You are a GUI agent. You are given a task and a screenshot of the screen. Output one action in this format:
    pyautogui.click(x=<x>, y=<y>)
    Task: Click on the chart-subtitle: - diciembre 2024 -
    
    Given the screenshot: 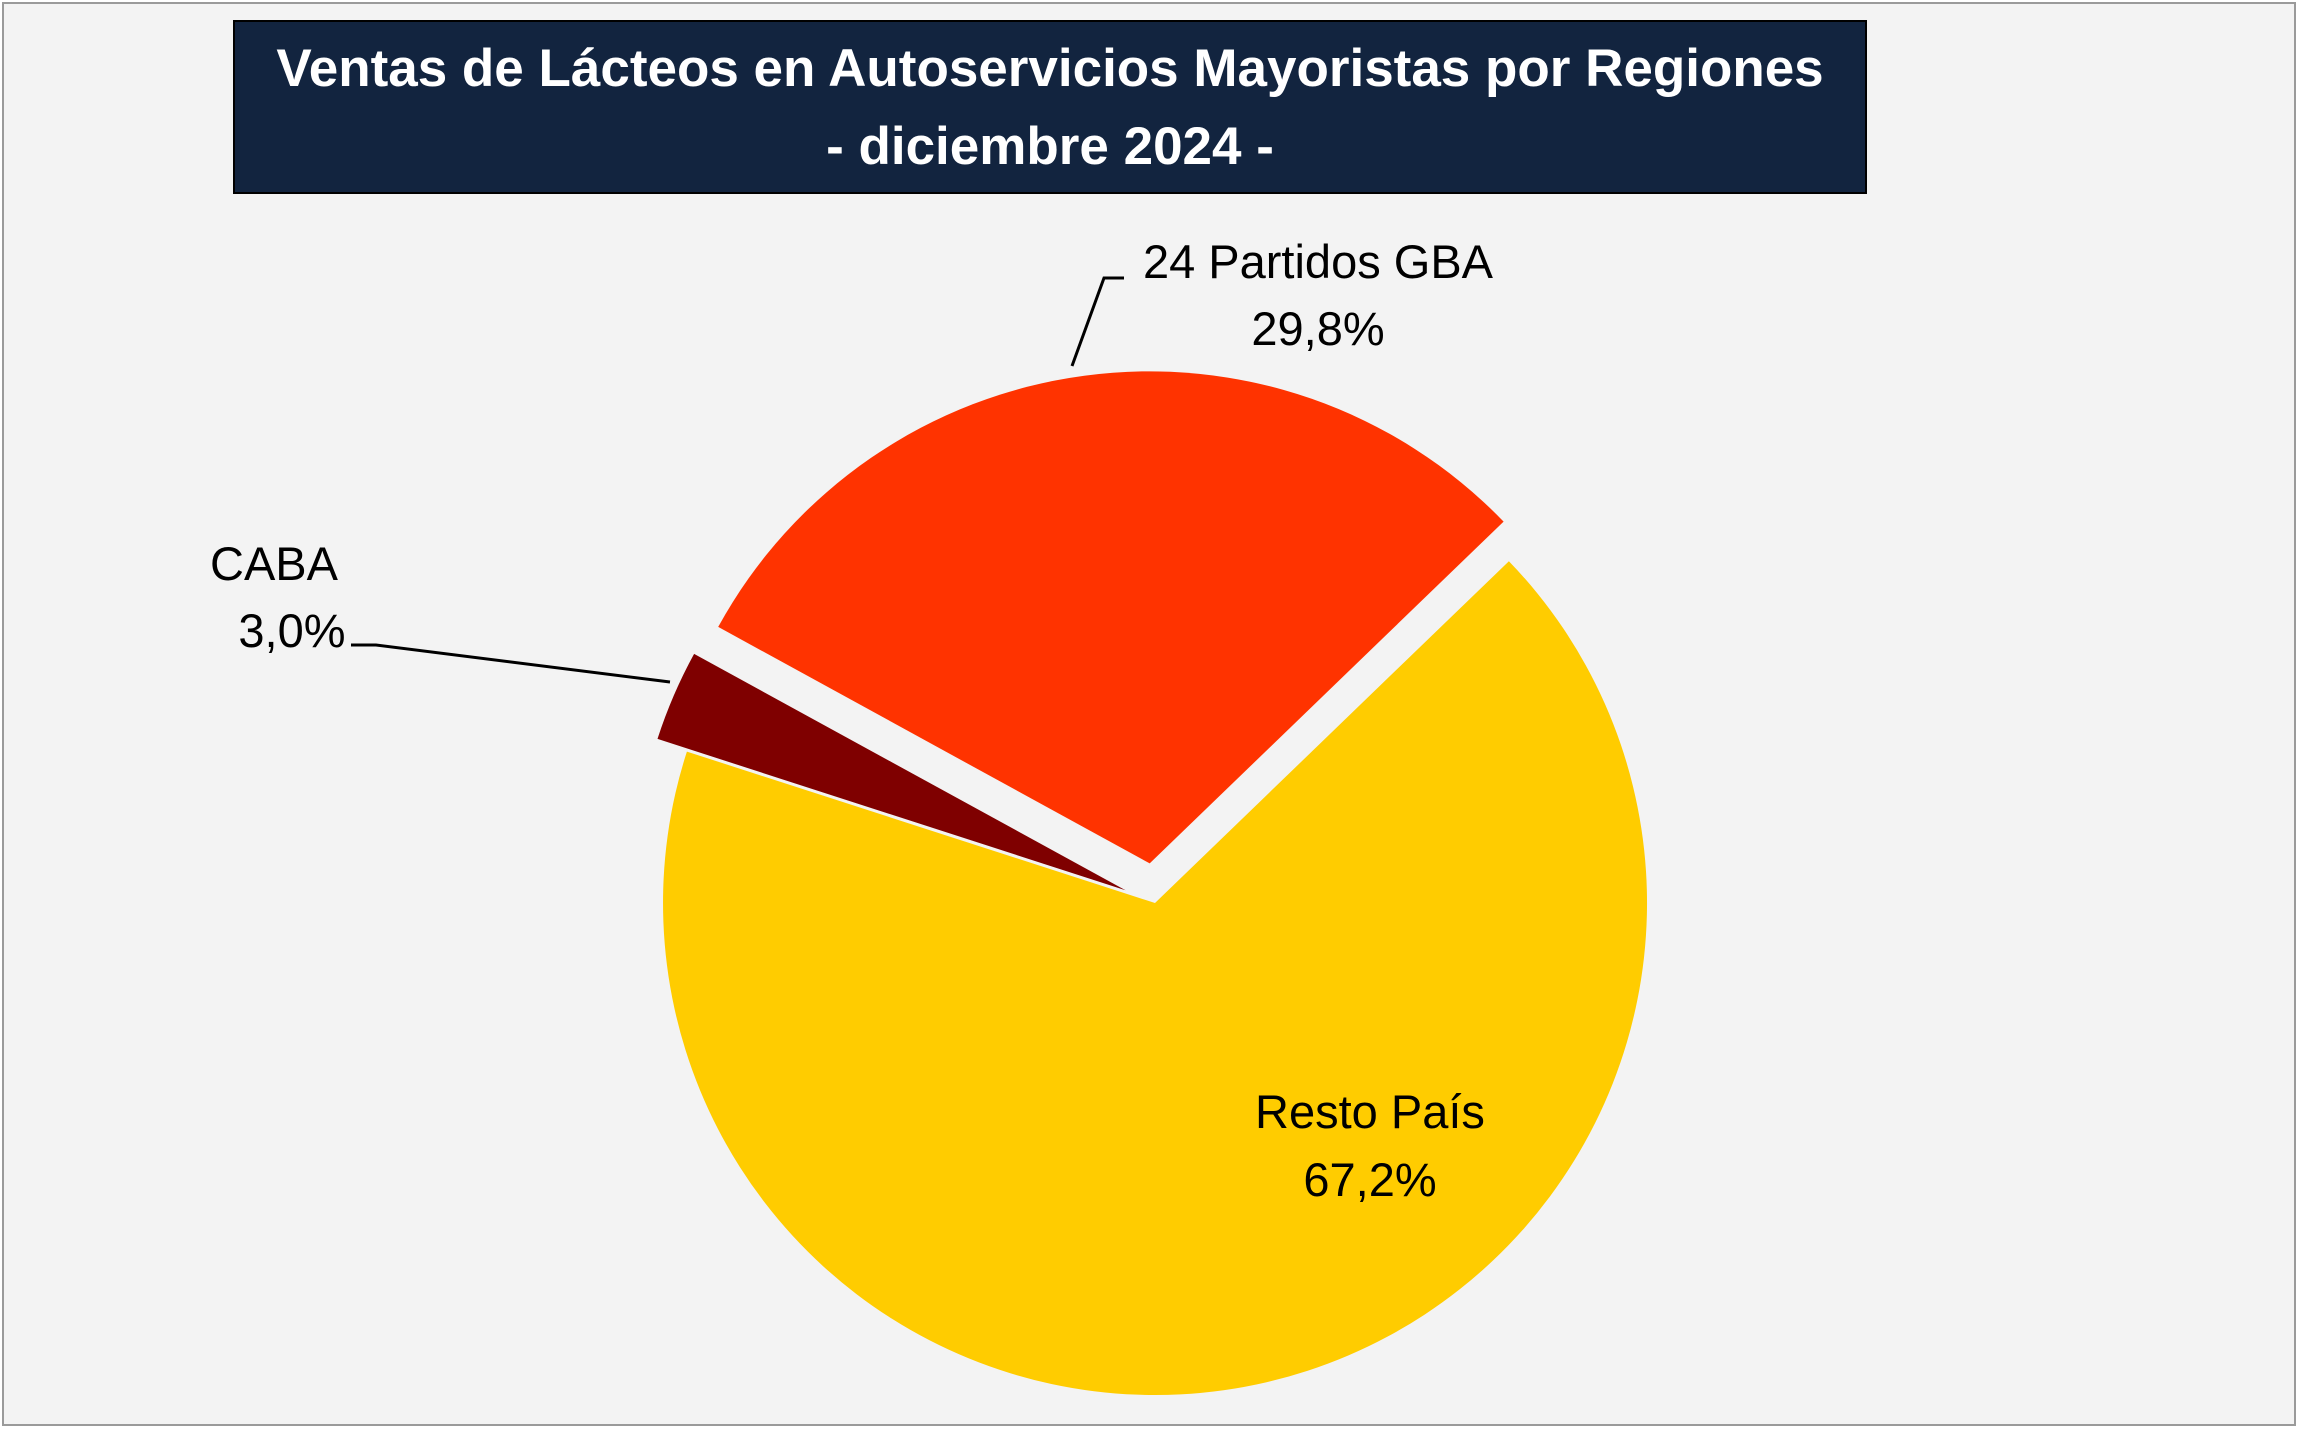 What is the action you would take?
    pyautogui.click(x=1050, y=146)
    